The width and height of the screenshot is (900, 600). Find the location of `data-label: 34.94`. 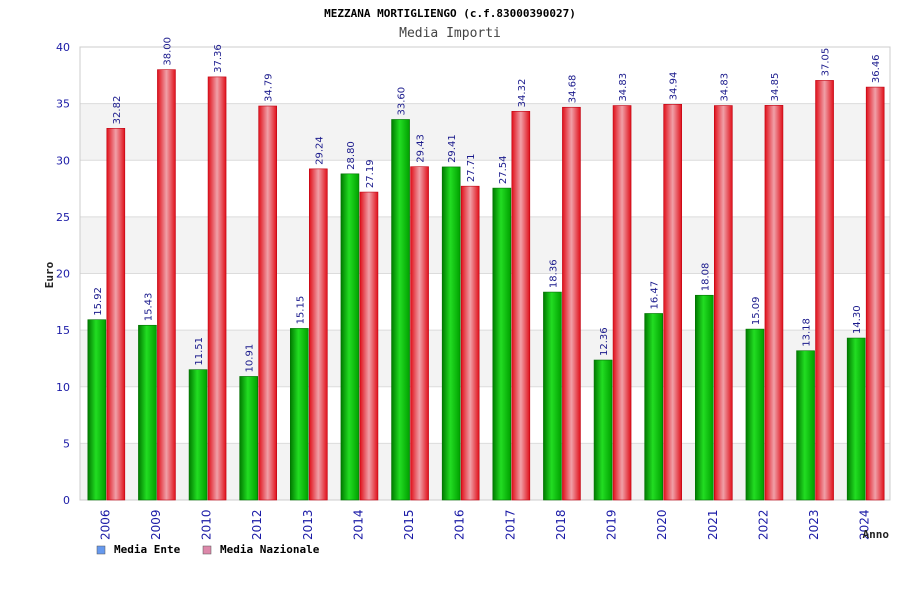

data-label: 34.94 is located at coordinates (674, 86).